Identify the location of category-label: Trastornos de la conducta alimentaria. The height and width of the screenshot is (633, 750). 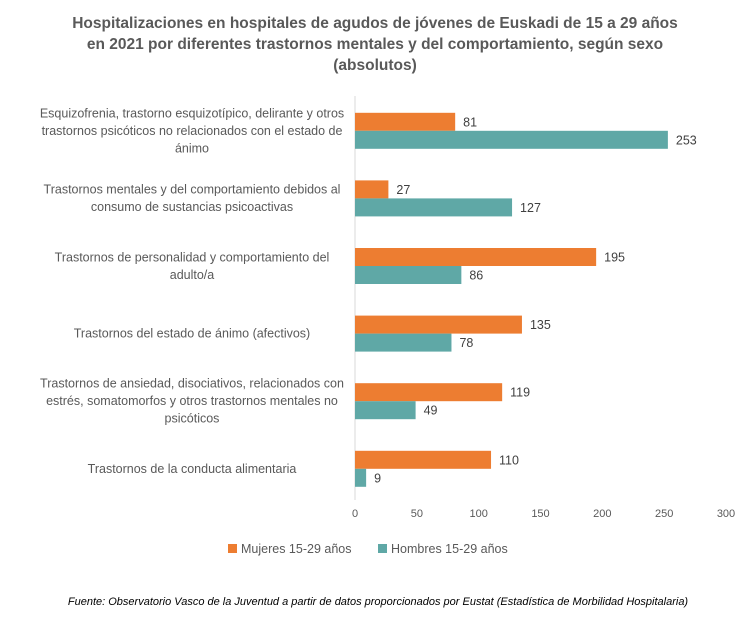
(192, 469).